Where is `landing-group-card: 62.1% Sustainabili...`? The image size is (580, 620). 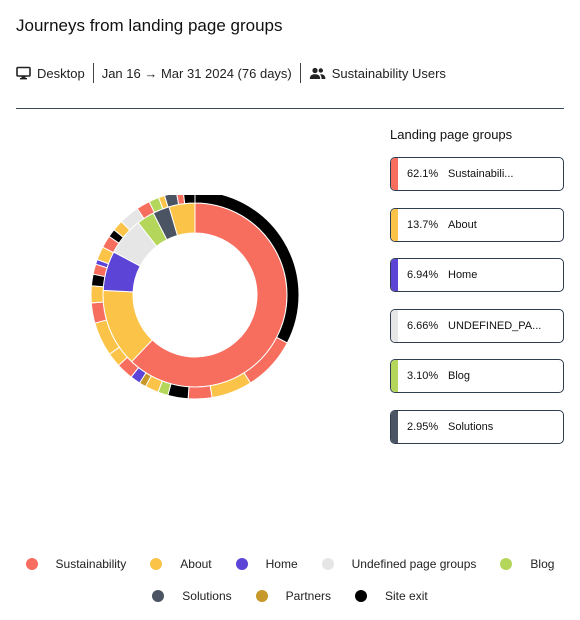
landing-group-card: 62.1% Sustainabili... is located at coordinates (477, 174).